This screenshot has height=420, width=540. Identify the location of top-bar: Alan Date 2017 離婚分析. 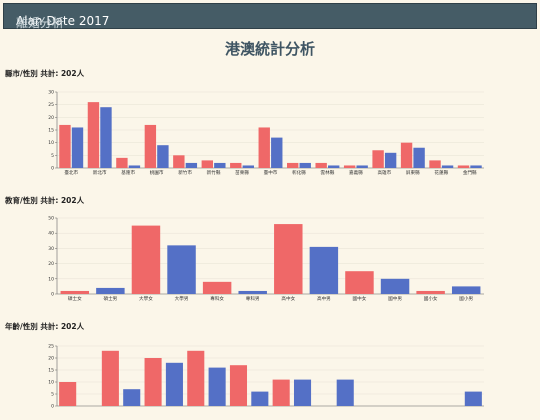
(270, 16).